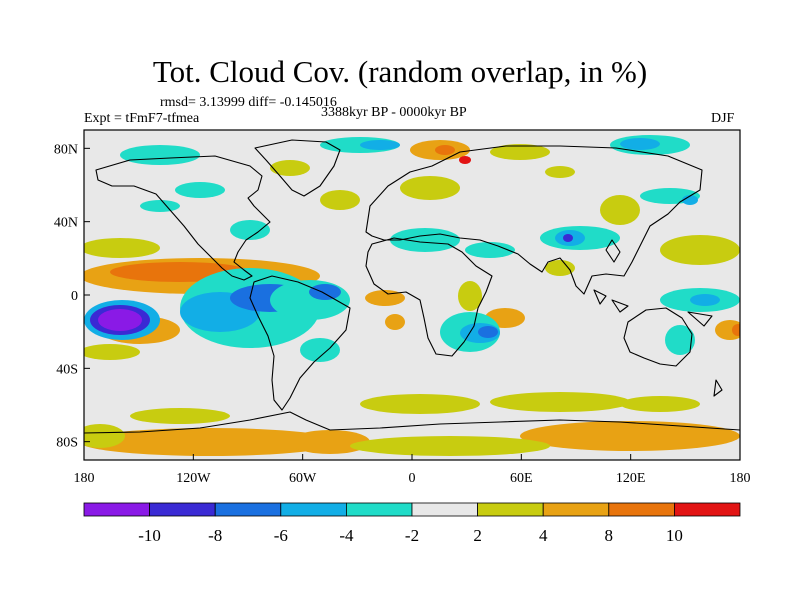  Describe the element at coordinates (521, 478) in the screenshot. I see `x-tick-label-4: 60E` at that location.